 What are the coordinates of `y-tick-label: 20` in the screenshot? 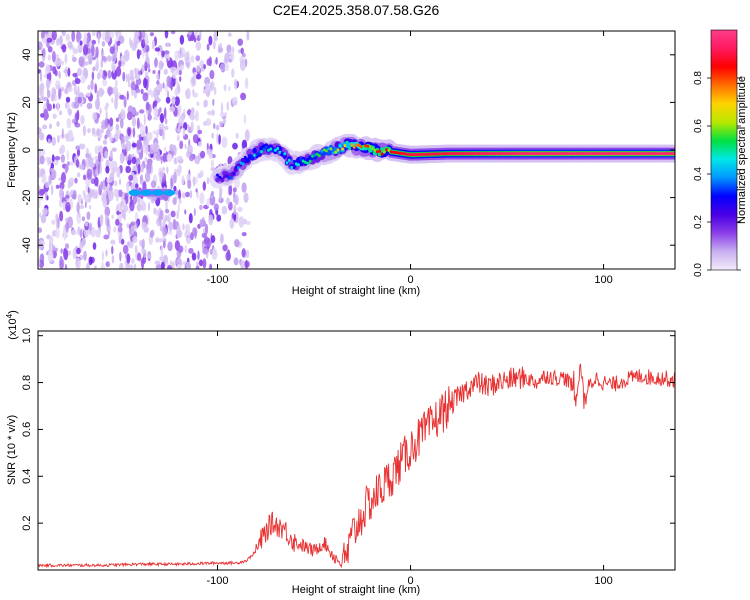 It's located at (27, 102).